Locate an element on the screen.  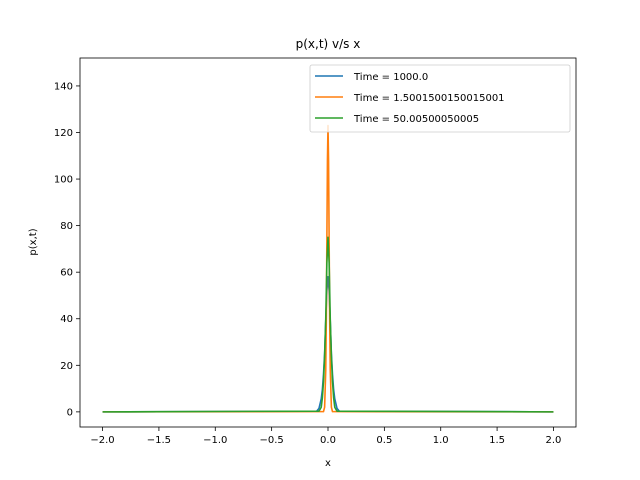
x-tick-label: −1.0 is located at coordinates (215, 440).